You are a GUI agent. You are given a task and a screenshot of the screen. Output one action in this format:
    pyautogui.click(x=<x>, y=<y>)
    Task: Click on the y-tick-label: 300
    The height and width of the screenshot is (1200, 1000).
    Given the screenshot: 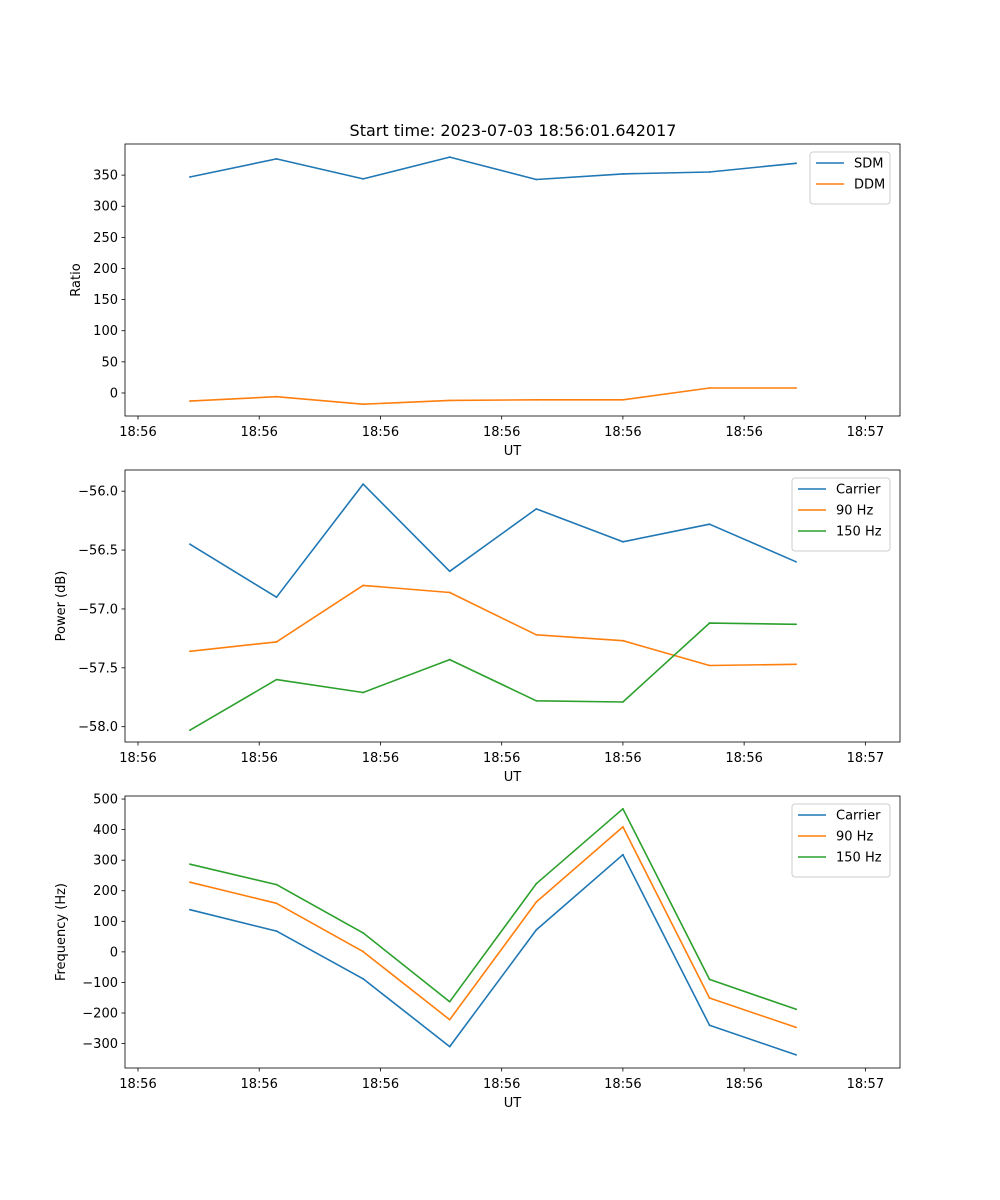 What is the action you would take?
    pyautogui.click(x=105, y=207)
    